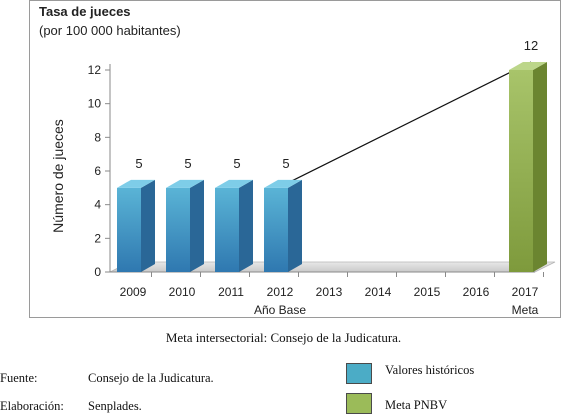 This screenshot has width=567, height=415. Describe the element at coordinates (525, 292) in the screenshot. I see `x-tick-label: 2017` at that location.